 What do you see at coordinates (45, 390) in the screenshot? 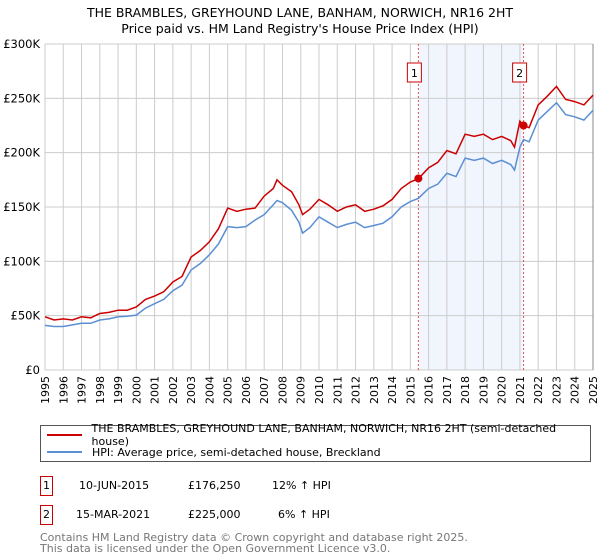
I see `x-tick-label: 1995` at bounding box center [45, 390].